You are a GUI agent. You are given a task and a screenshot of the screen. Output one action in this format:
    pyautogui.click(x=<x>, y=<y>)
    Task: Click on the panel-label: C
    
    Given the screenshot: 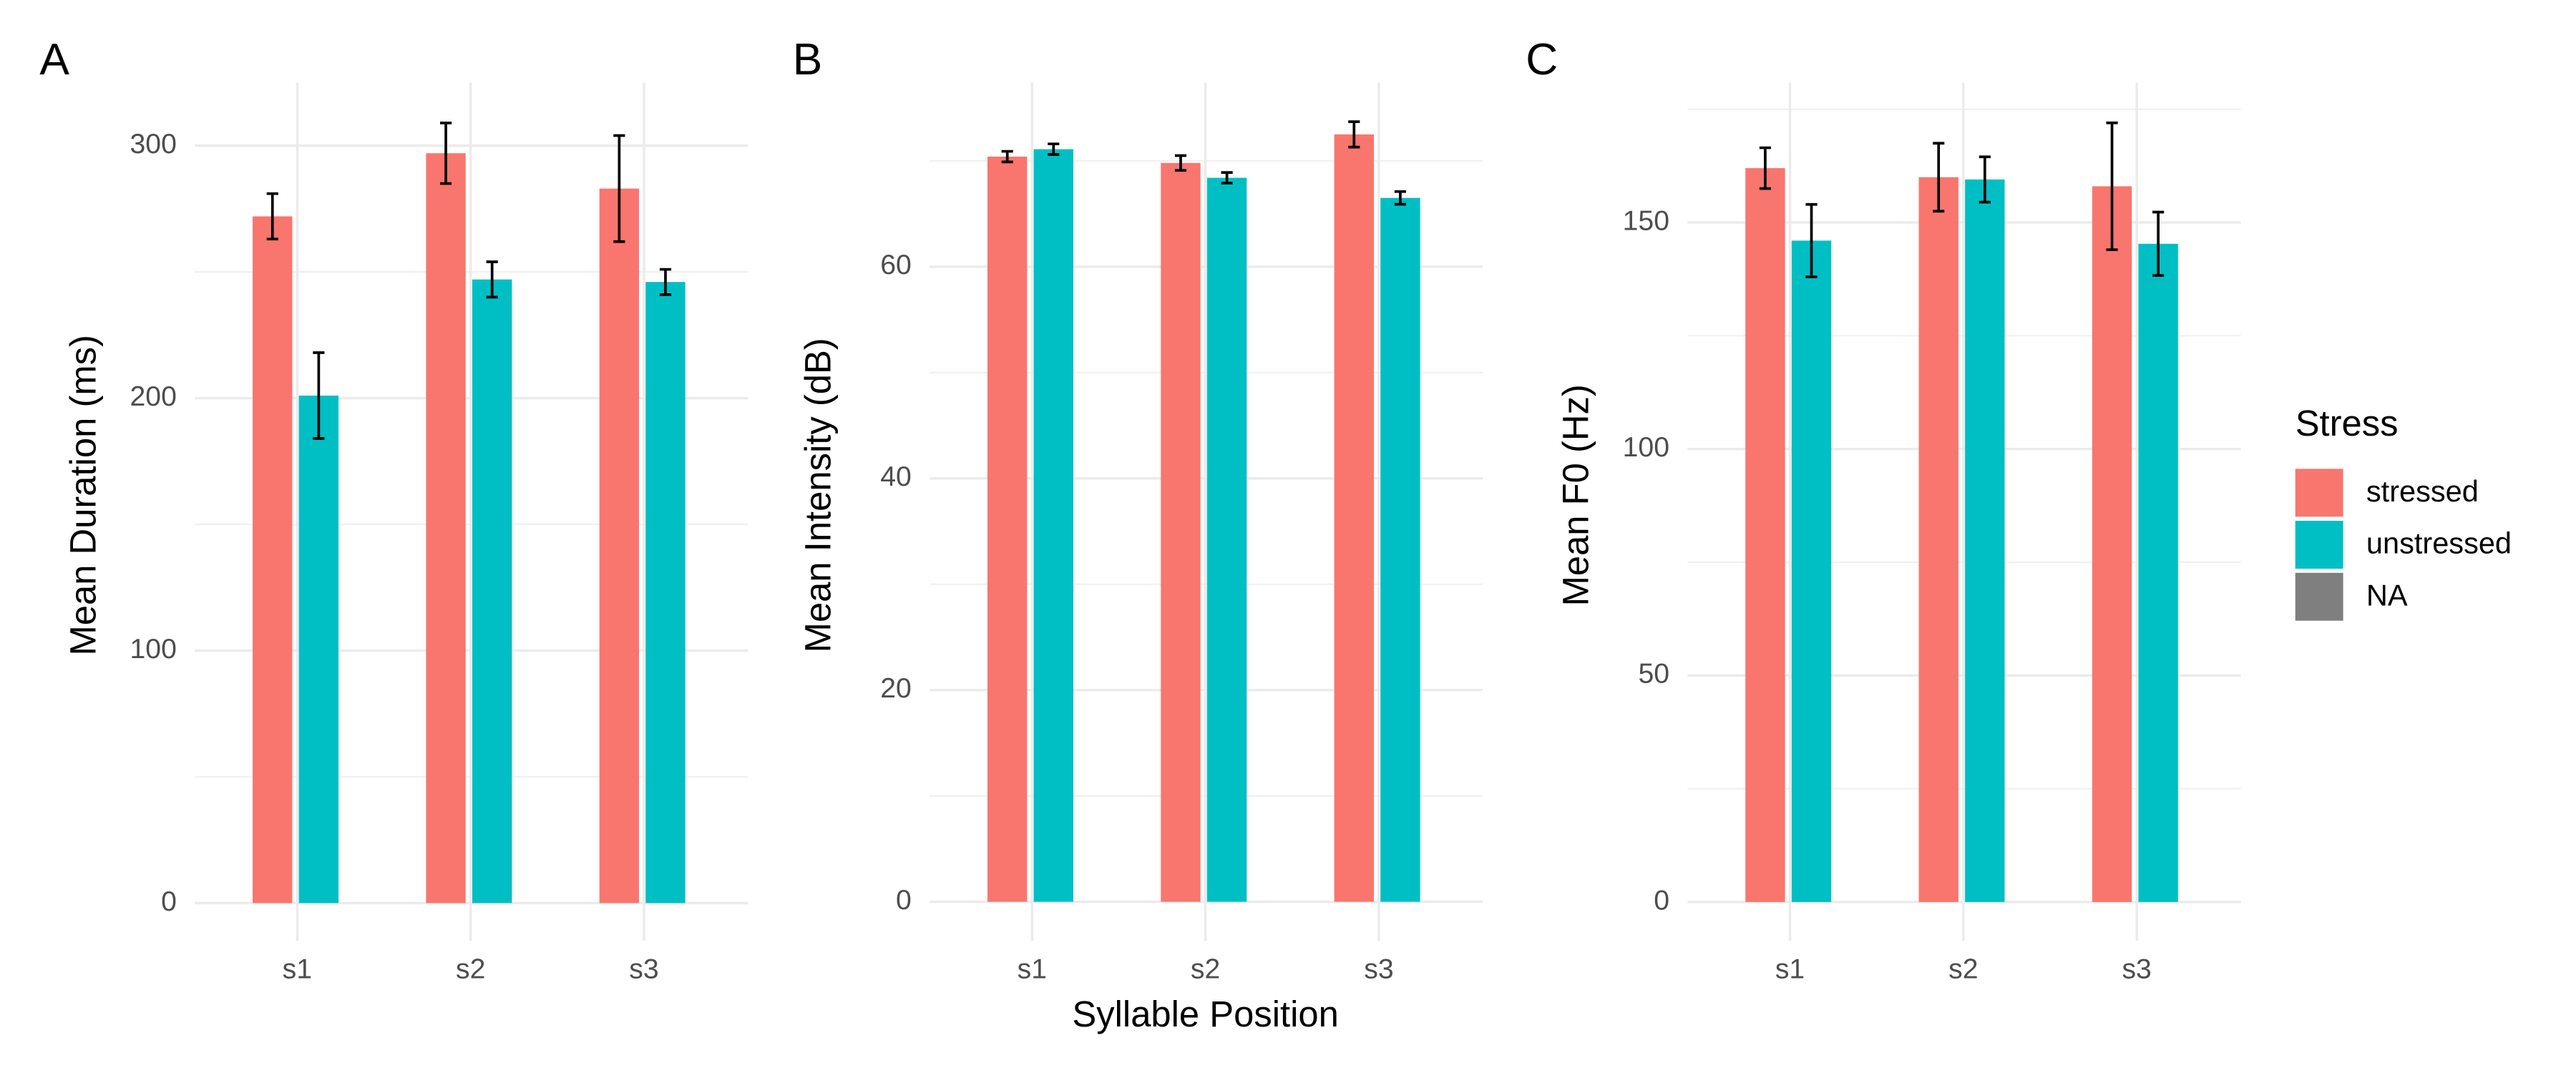 What is the action you would take?
    pyautogui.click(x=1542, y=59)
    